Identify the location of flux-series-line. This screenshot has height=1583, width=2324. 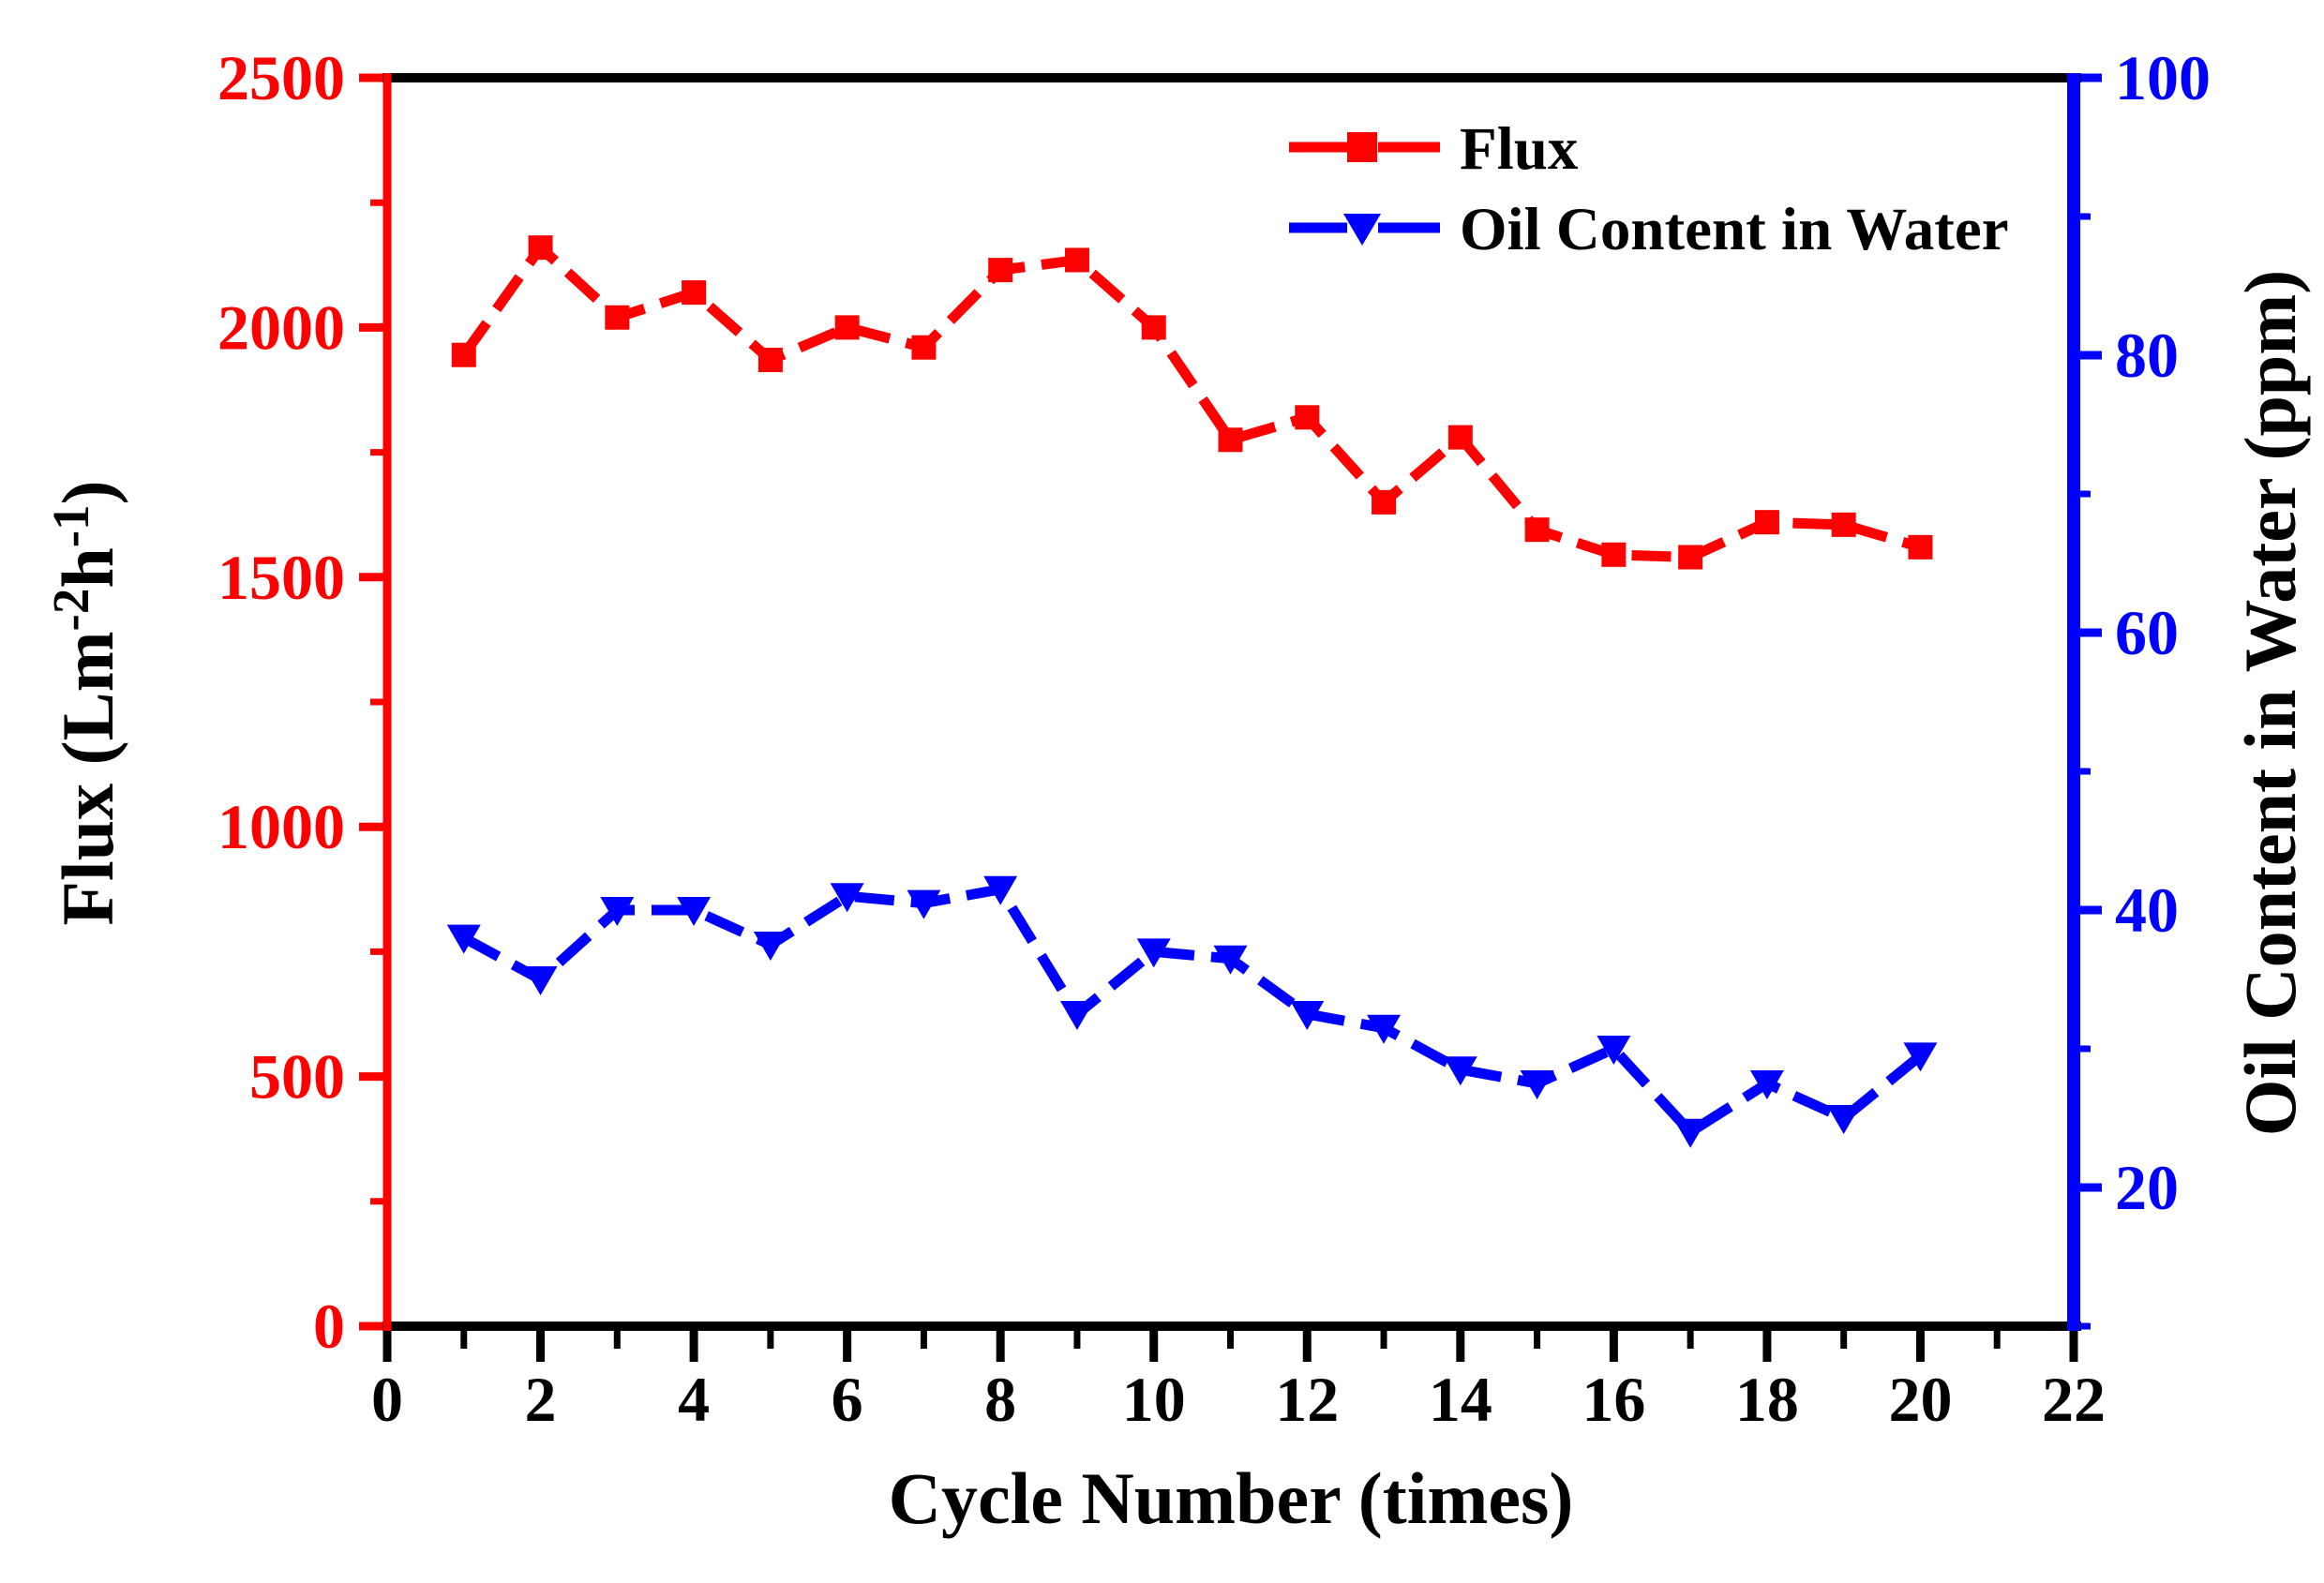
(1191, 401).